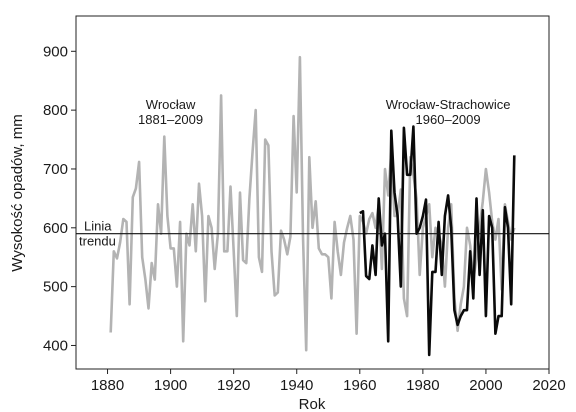  What do you see at coordinates (55, 110) in the screenshot?
I see `y-tick-label: 800` at bounding box center [55, 110].